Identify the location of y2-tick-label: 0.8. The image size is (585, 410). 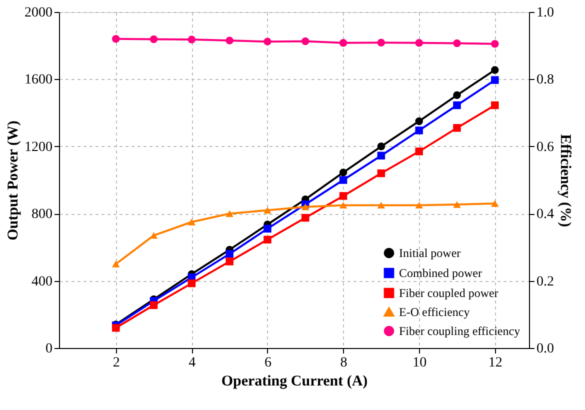
(545, 80).